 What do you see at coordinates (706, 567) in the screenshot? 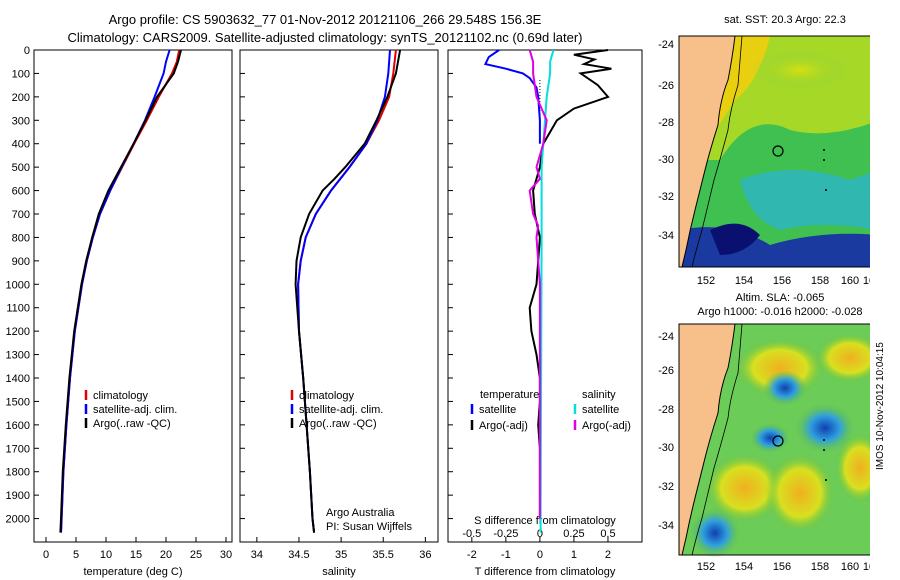
I see `map-bottom-xtick: 152` at bounding box center [706, 567].